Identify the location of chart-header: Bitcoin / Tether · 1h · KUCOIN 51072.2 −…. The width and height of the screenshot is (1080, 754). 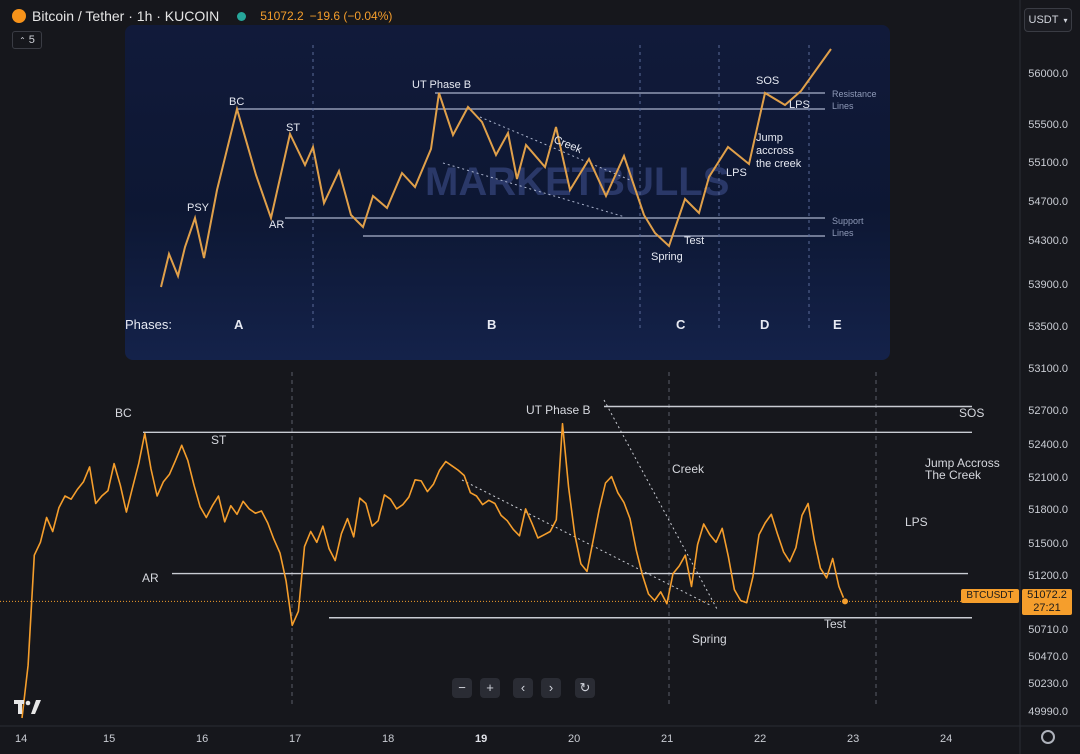
(540, 17).